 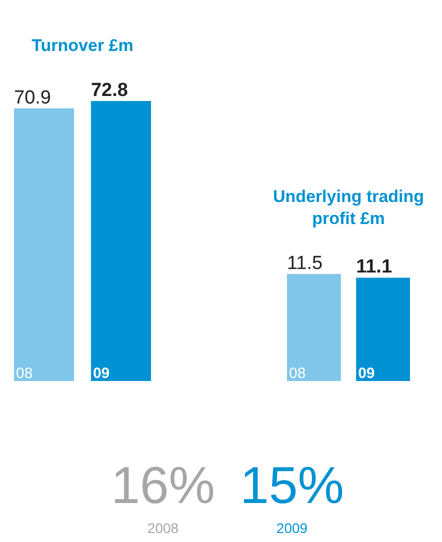 What do you see at coordinates (163, 528) in the screenshot?
I see `text: 2008` at bounding box center [163, 528].